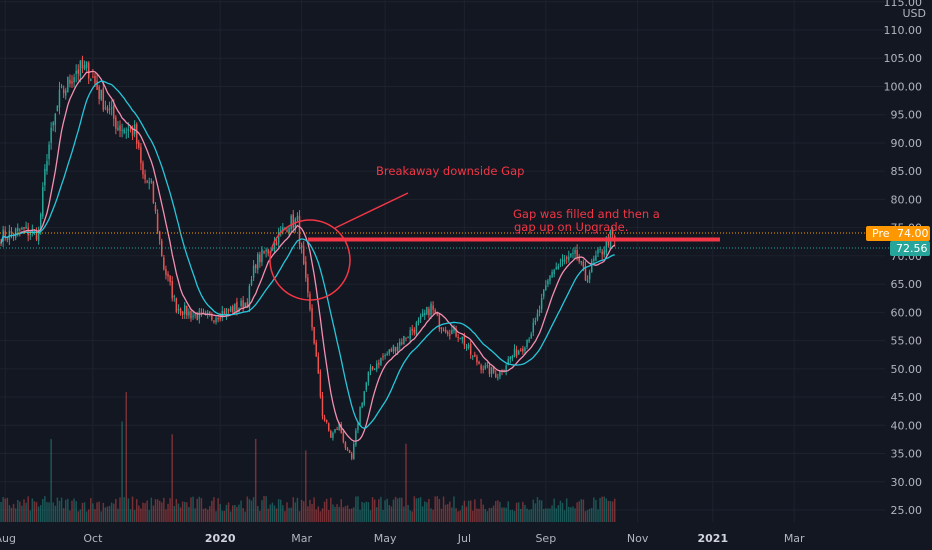 This screenshot has width=932, height=550. I want to click on y-tick-label: 105.00, so click(903, 58).